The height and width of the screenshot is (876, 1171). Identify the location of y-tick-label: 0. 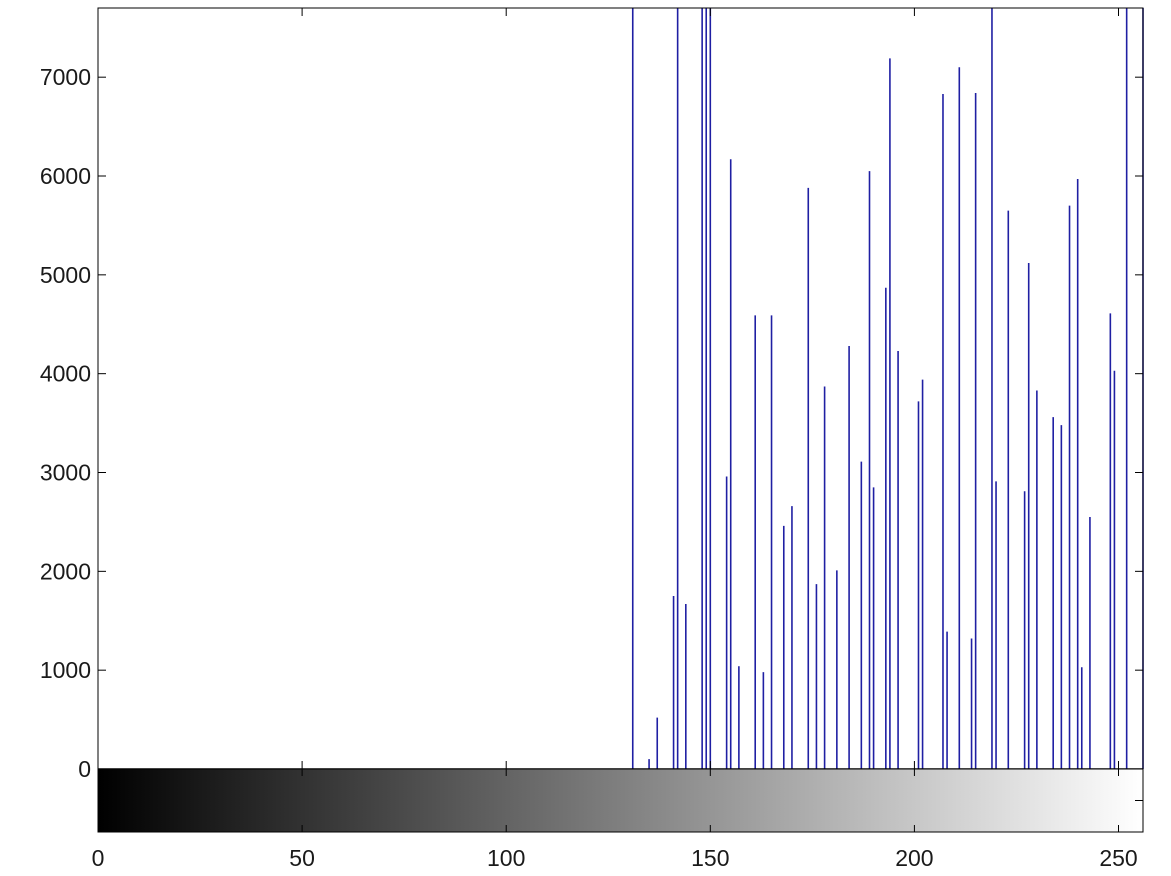
(84, 769).